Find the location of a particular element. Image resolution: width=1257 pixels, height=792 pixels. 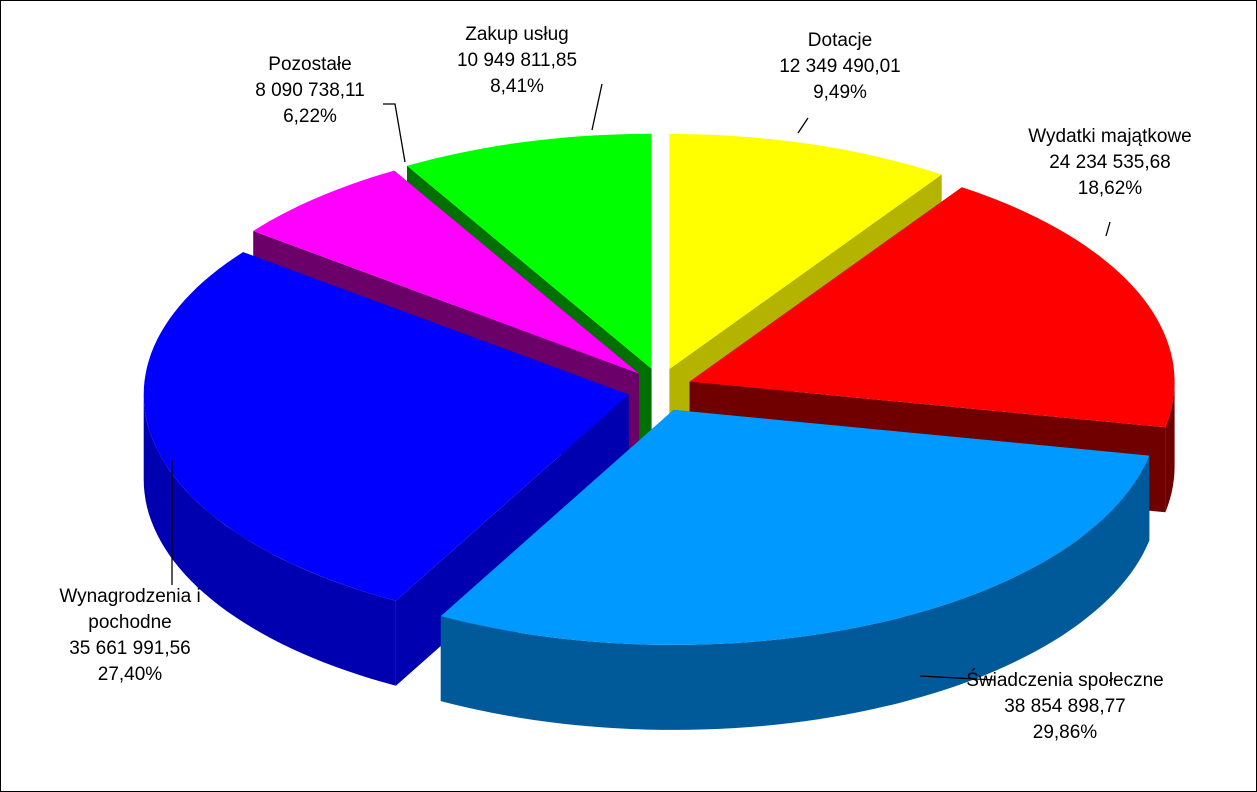

data-label: Pozostałe 8 090 738,11 6,22% is located at coordinates (310, 91).